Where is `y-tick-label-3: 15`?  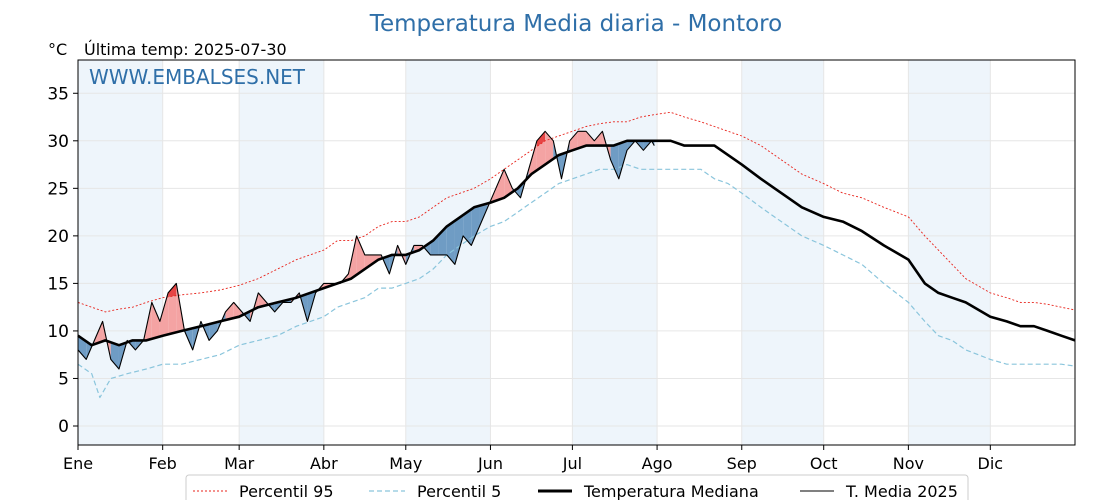
y-tick-label-3: 15 is located at coordinates (58, 284).